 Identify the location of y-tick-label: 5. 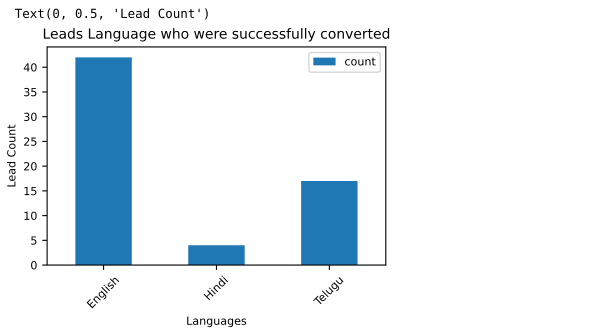
(33, 240).